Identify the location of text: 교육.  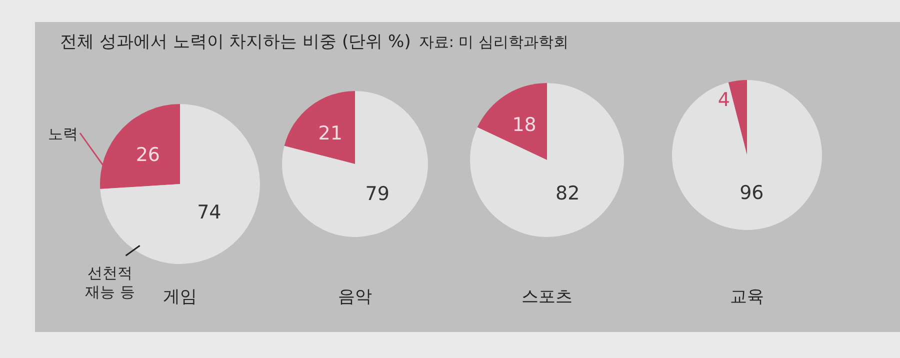
(747, 297).